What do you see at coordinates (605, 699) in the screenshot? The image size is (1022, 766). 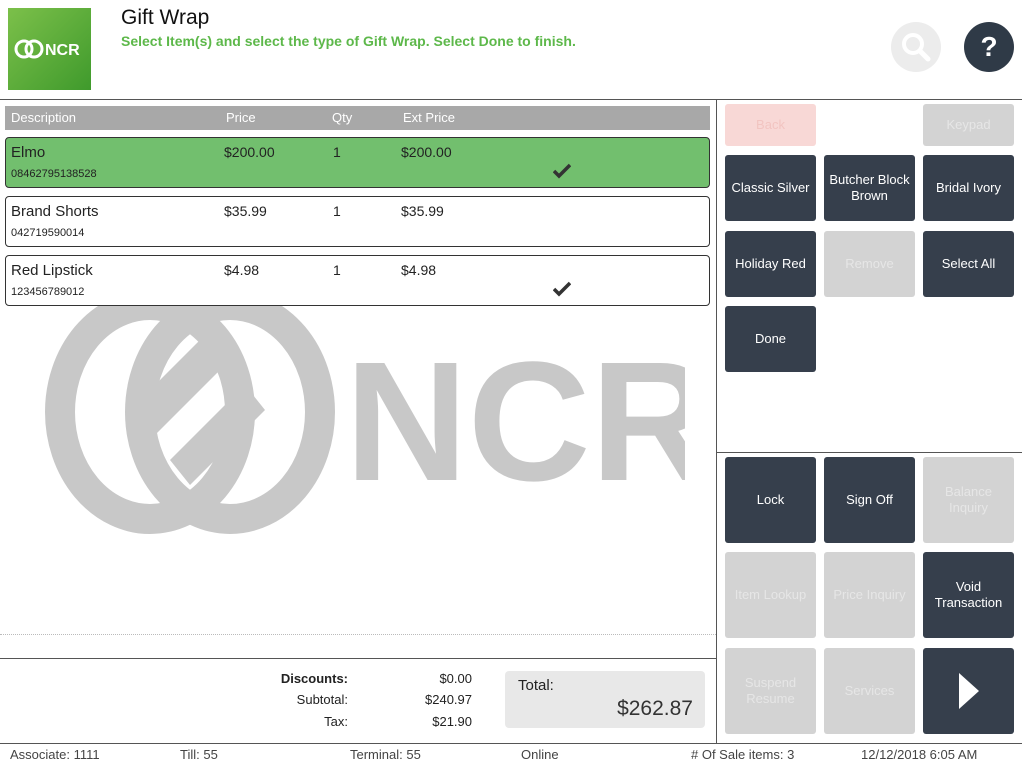 I see `total-box: Total: $262.87` at bounding box center [605, 699].